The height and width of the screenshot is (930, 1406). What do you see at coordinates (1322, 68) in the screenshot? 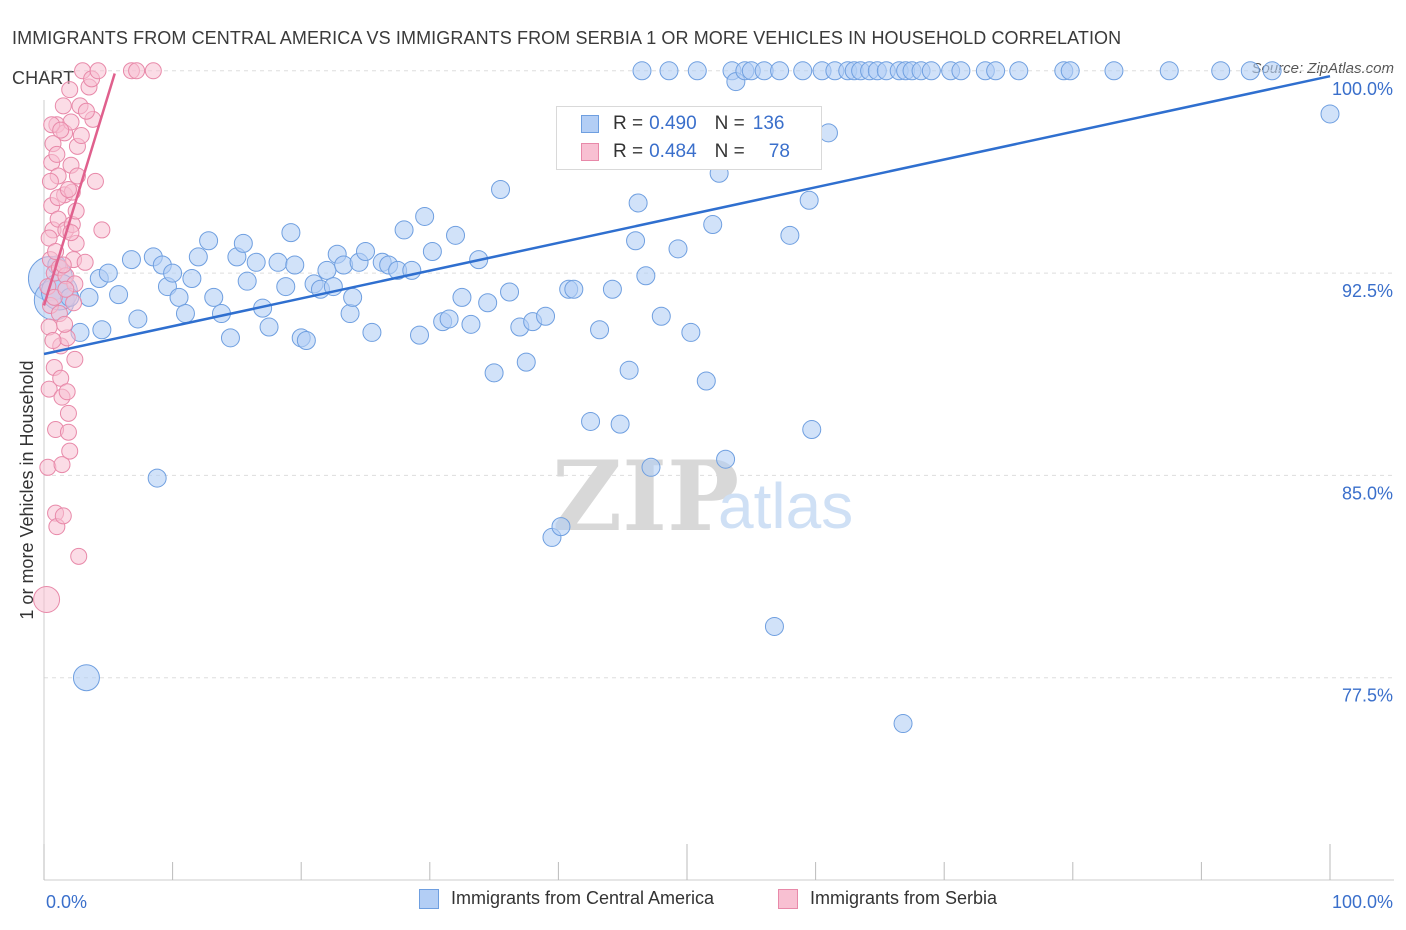
I see `chart-source: Source: ZipAtlas.com` at bounding box center [1322, 68].